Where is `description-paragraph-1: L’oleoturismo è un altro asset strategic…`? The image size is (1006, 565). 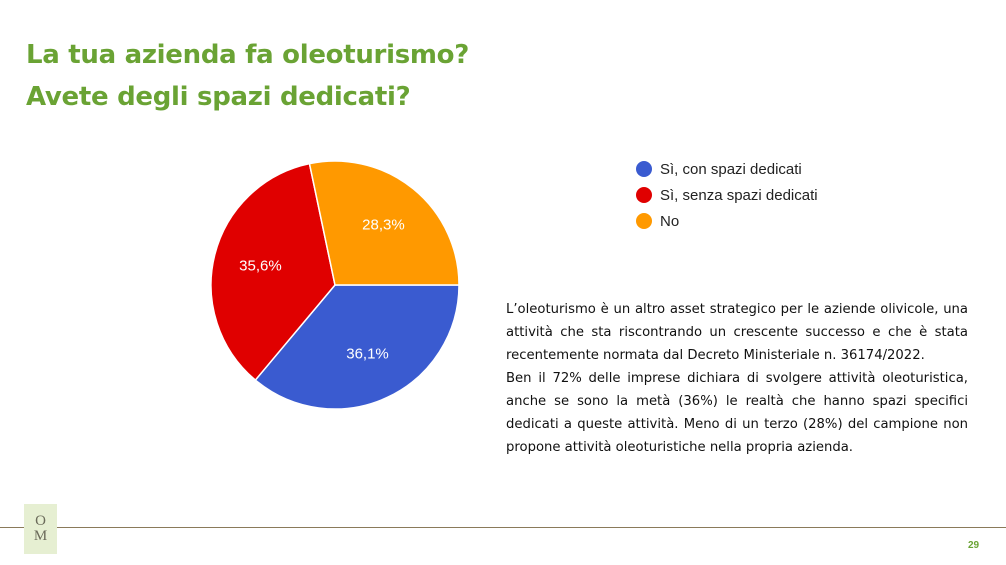
description-paragraph-1: L’oleoturismo è un altro asset strategic… is located at coordinates (737, 332).